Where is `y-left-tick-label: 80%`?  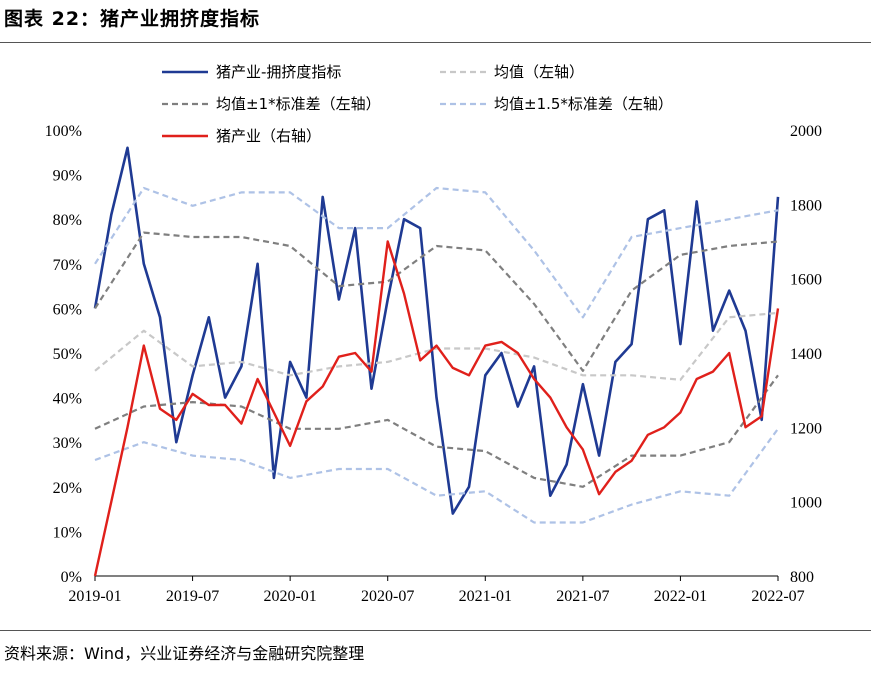
y-left-tick-label: 80% is located at coordinates (67, 220).